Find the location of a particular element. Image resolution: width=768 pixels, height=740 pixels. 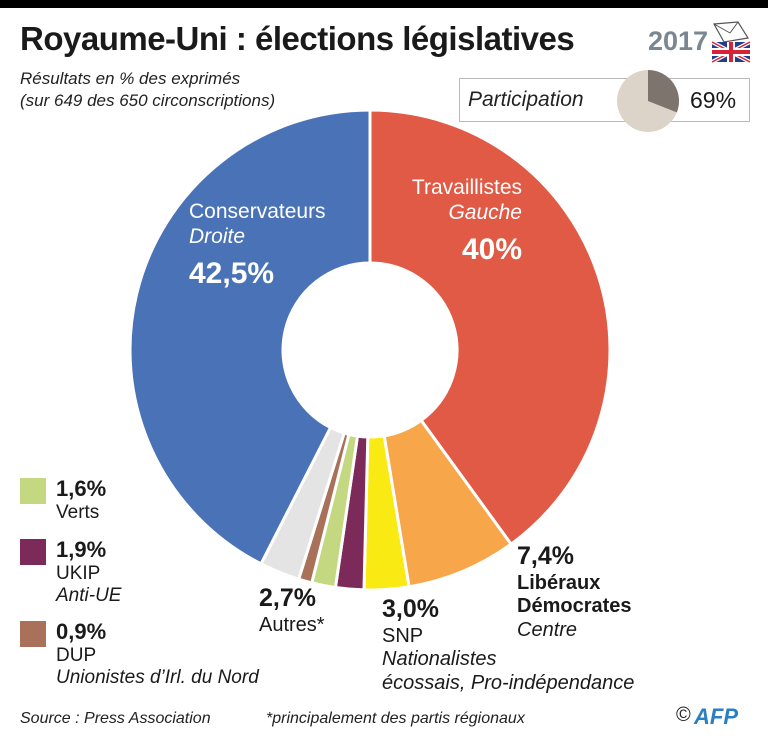

legend-dup-sub: Unionistes d’Irl. du Nord is located at coordinates (157, 678).